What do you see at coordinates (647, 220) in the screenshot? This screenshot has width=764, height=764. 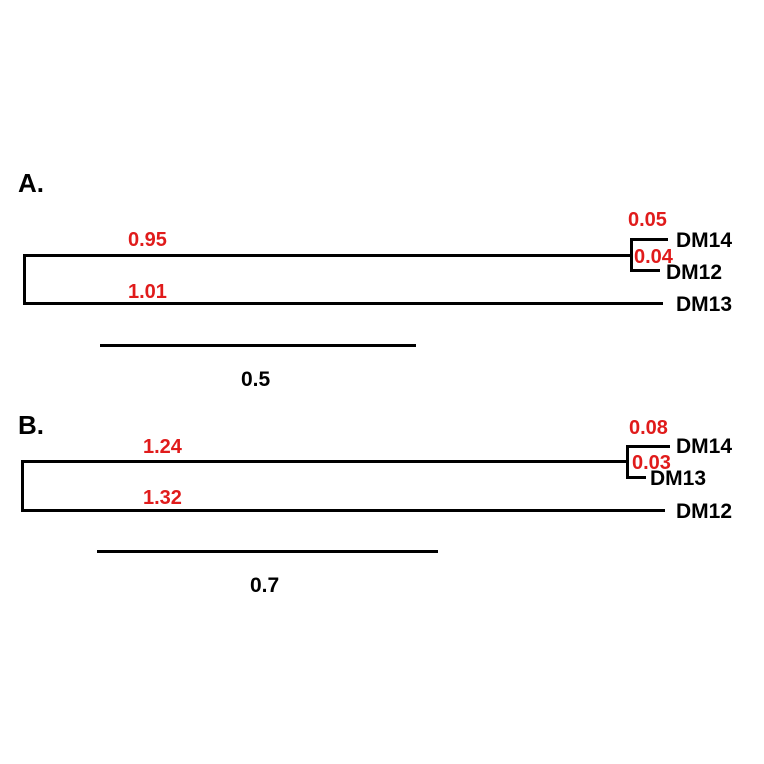 I see `branch-length-label: 0.05` at bounding box center [647, 220].